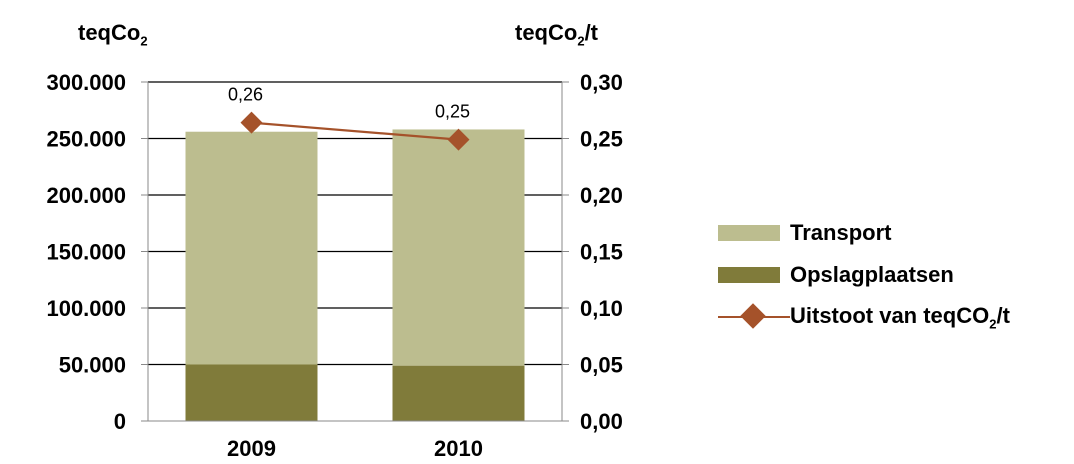 The width and height of the screenshot is (1074, 464). What do you see at coordinates (251, 392) in the screenshot?
I see `bar-opslagplaatsen-2009` at bounding box center [251, 392].